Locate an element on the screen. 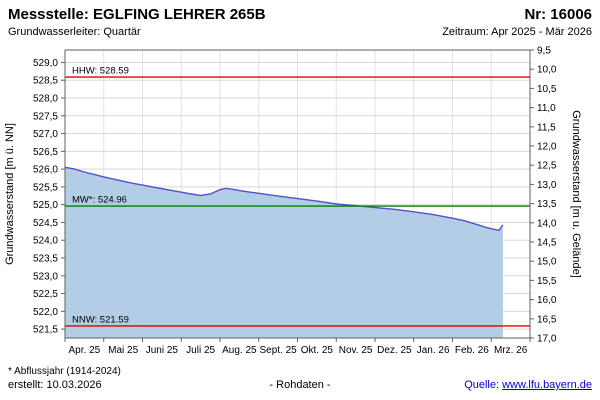 This screenshot has height=400, width=600. left-tick-label: 523,5 is located at coordinates (45, 259).